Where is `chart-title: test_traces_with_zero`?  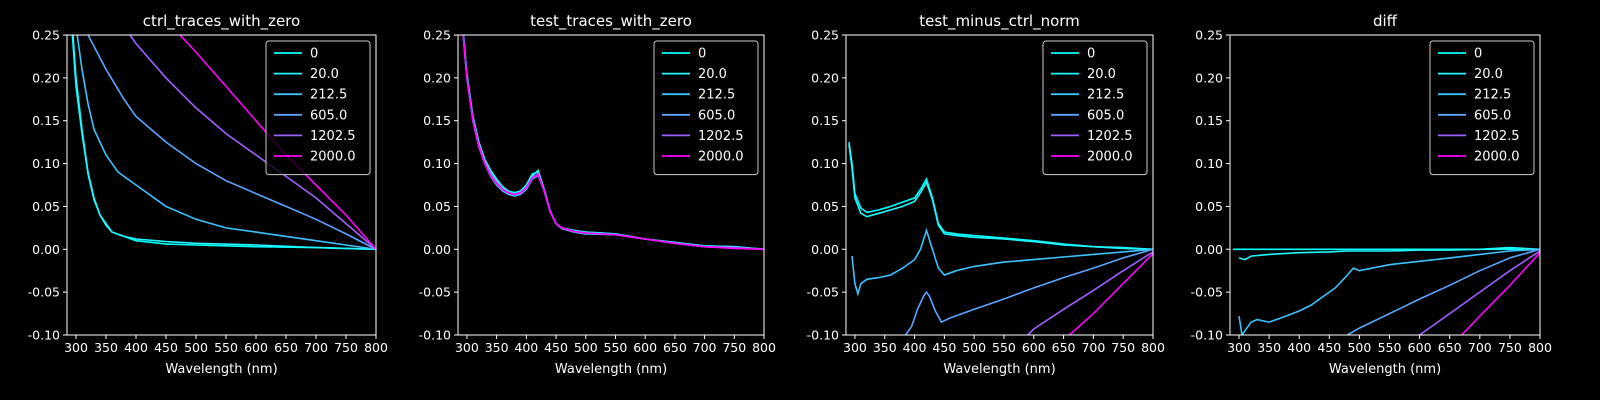 chart-title: test_traces_with_zero is located at coordinates (611, 21).